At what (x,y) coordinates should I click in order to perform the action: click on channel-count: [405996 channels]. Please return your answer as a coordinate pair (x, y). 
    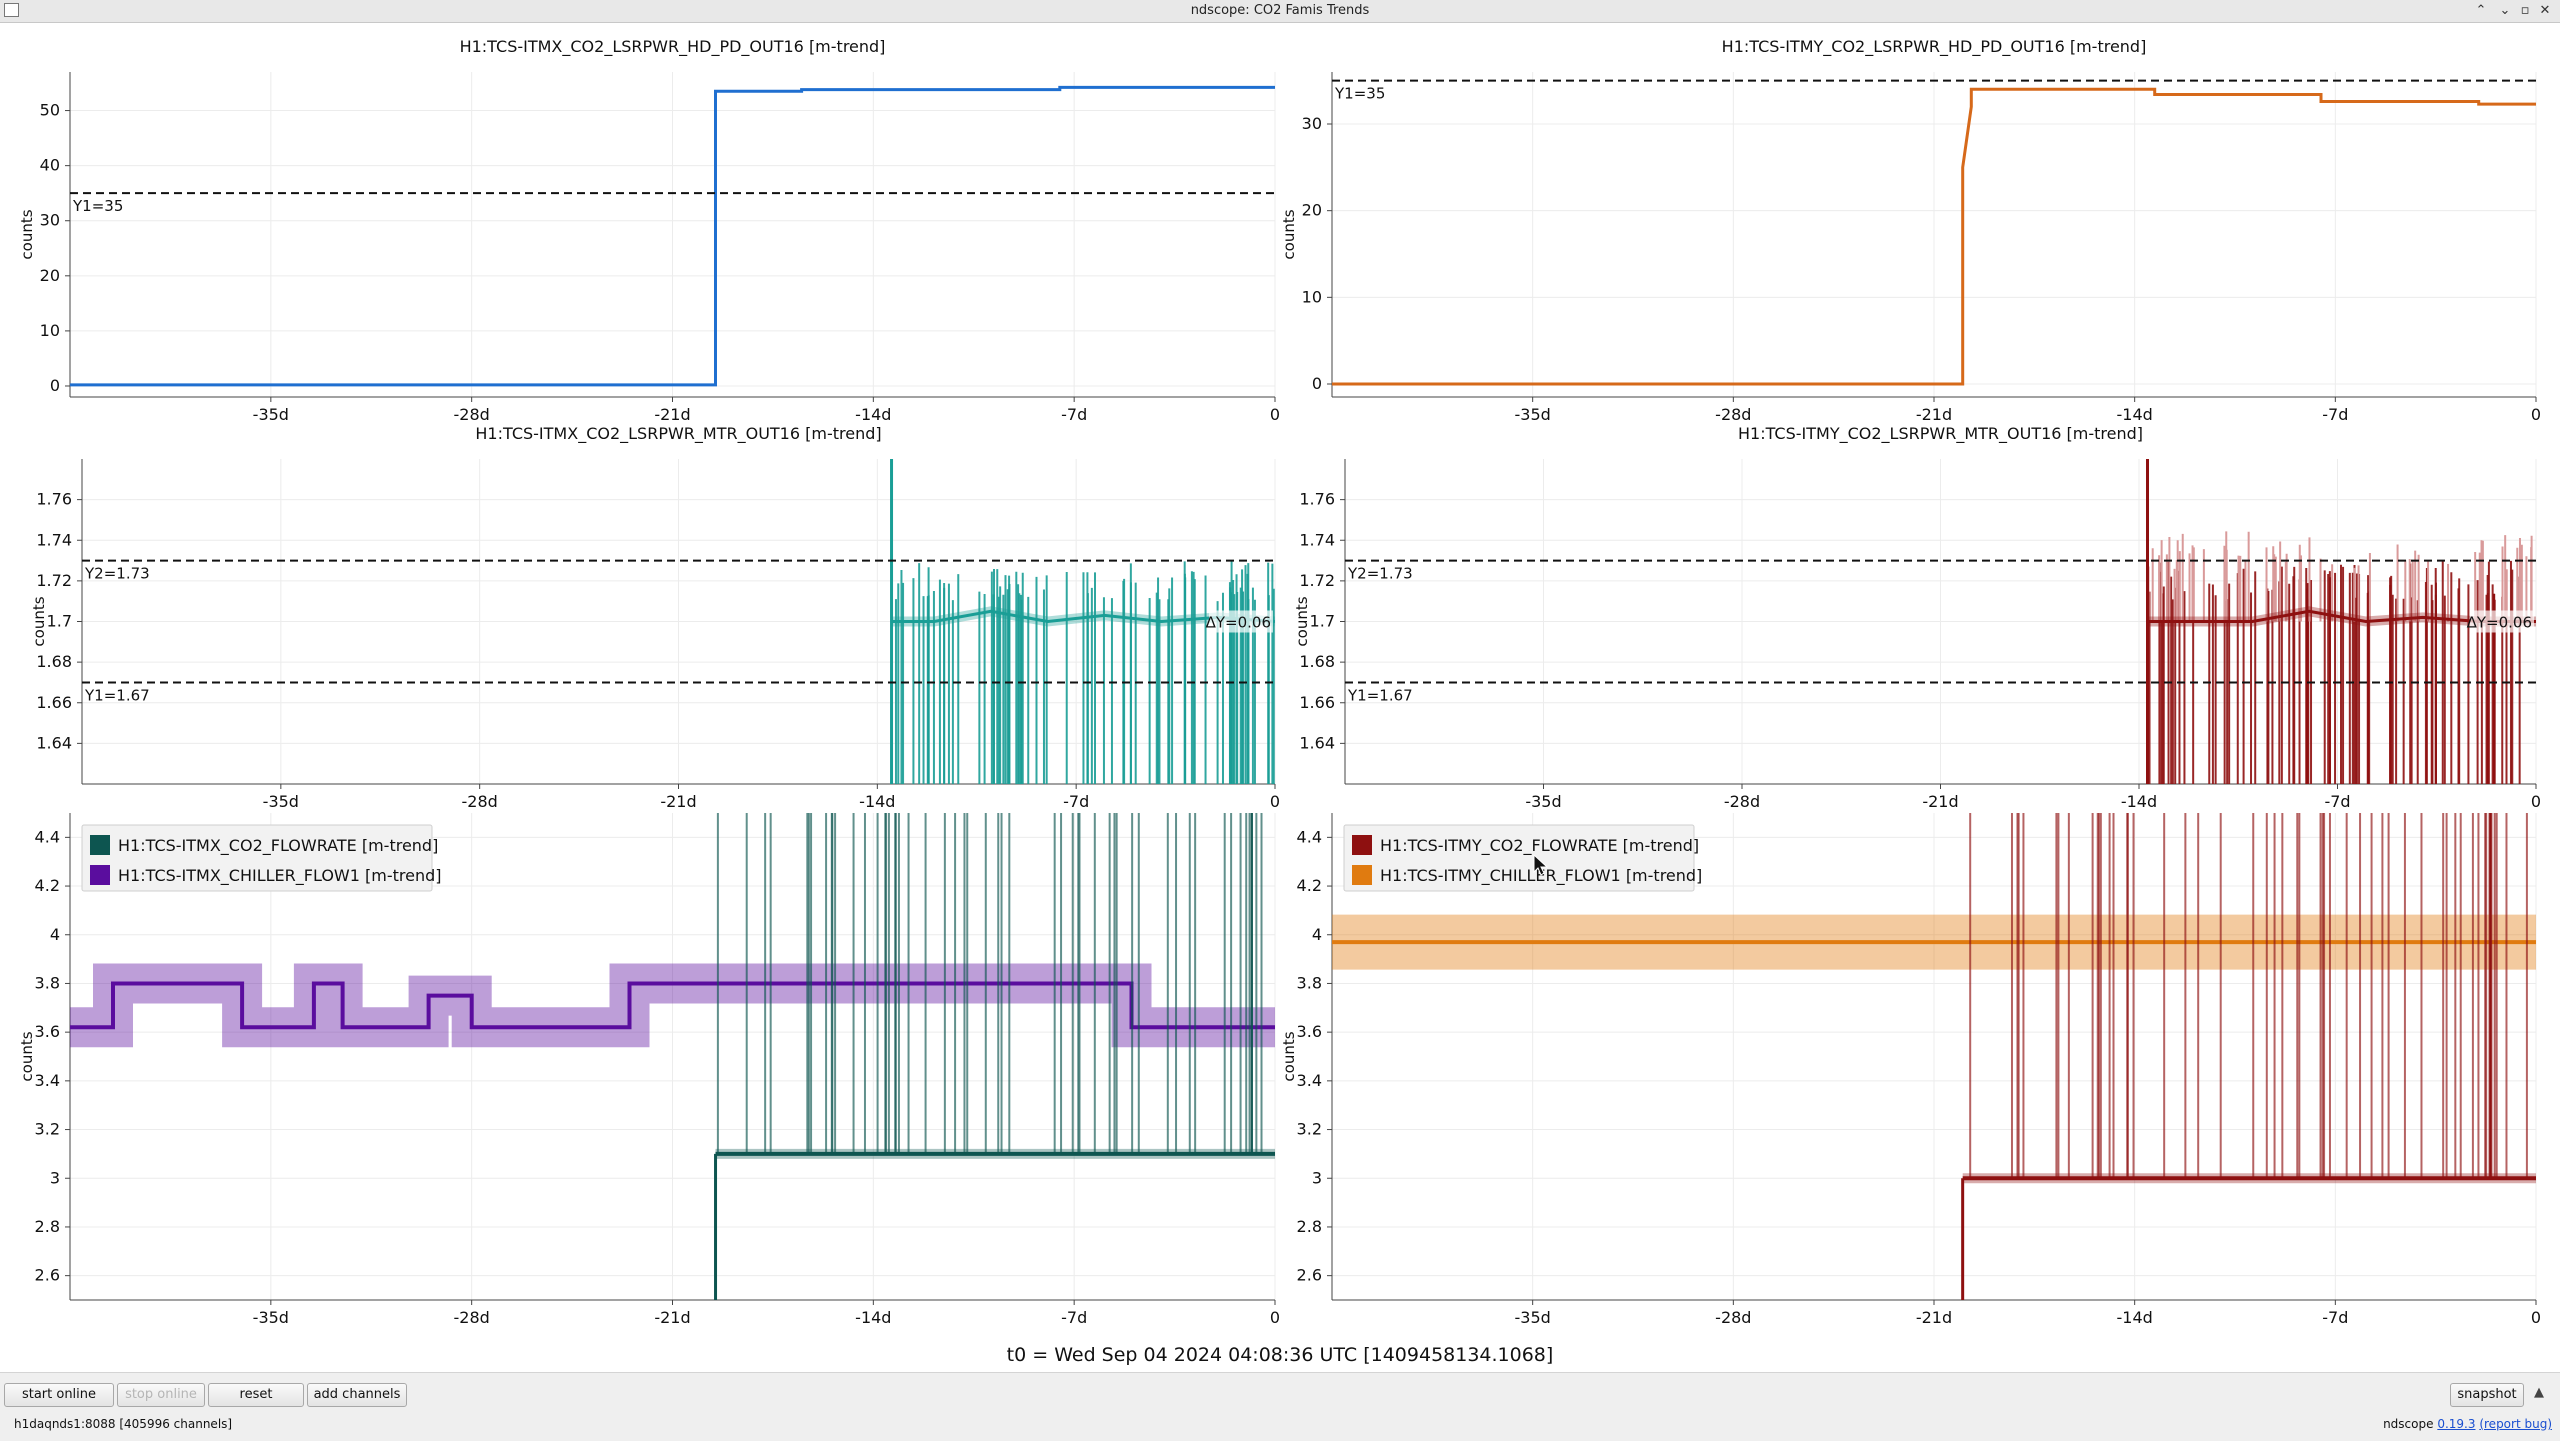
    Looking at the image, I should click on (176, 1424).